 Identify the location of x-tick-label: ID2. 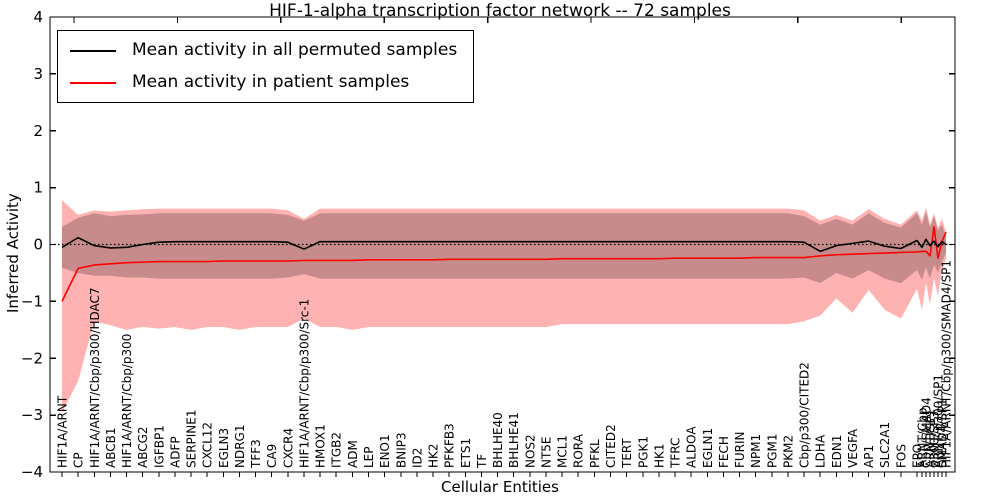
(417, 458).